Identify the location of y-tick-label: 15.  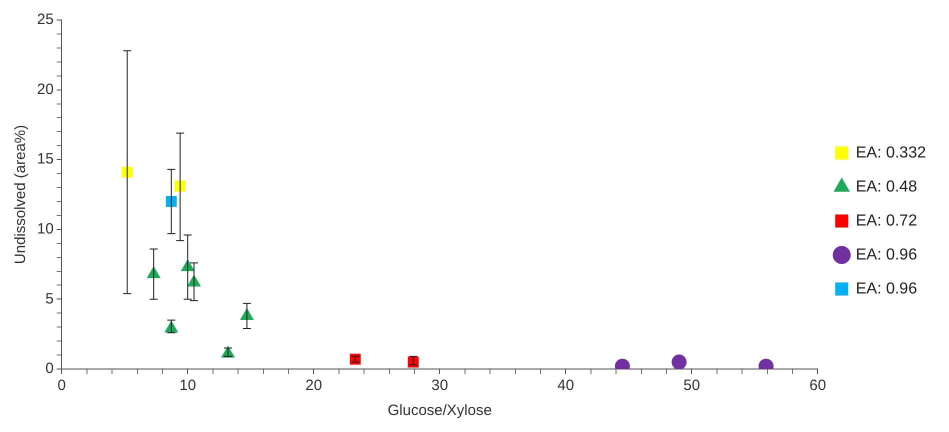
(45, 159).